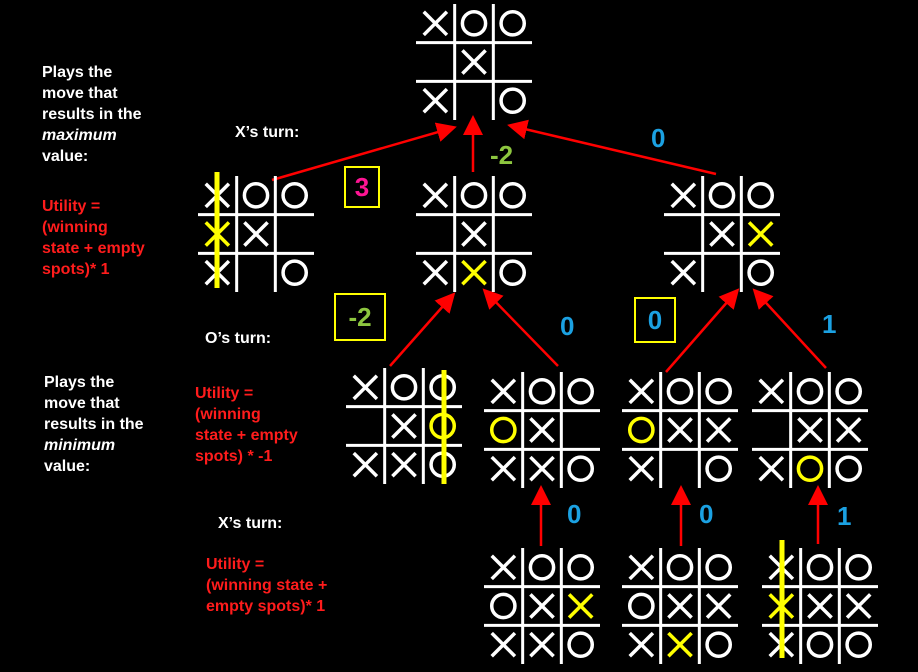 This screenshot has height=672, width=918. Describe the element at coordinates (567, 326) in the screenshot. I see `value-min-b: 0` at that location.